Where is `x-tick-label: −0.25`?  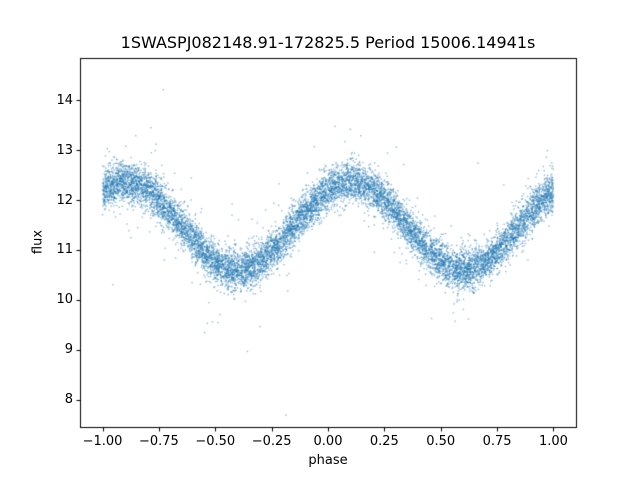 x-tick-label: −0.25 is located at coordinates (271, 441).